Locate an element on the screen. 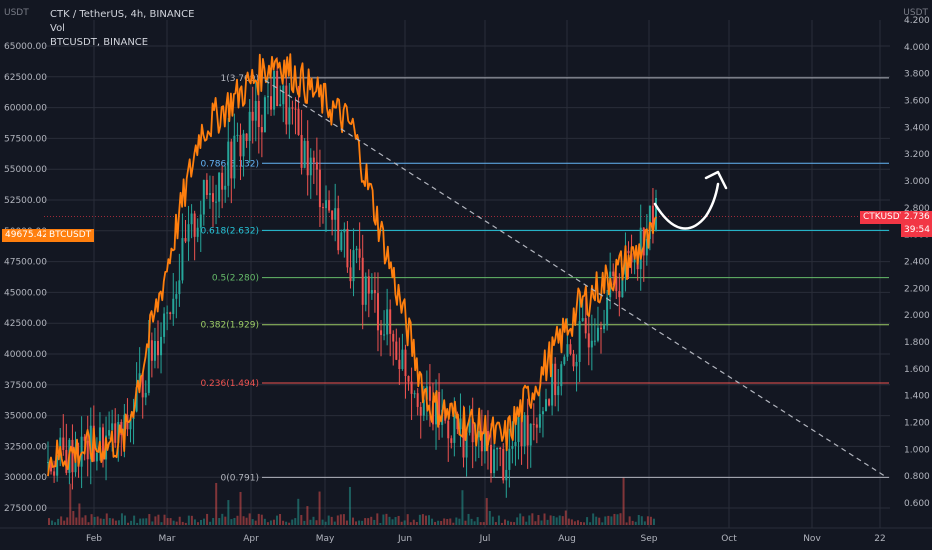 The height and width of the screenshot is (550, 932). fib-level-label: 1(3.769) is located at coordinates (239, 79).